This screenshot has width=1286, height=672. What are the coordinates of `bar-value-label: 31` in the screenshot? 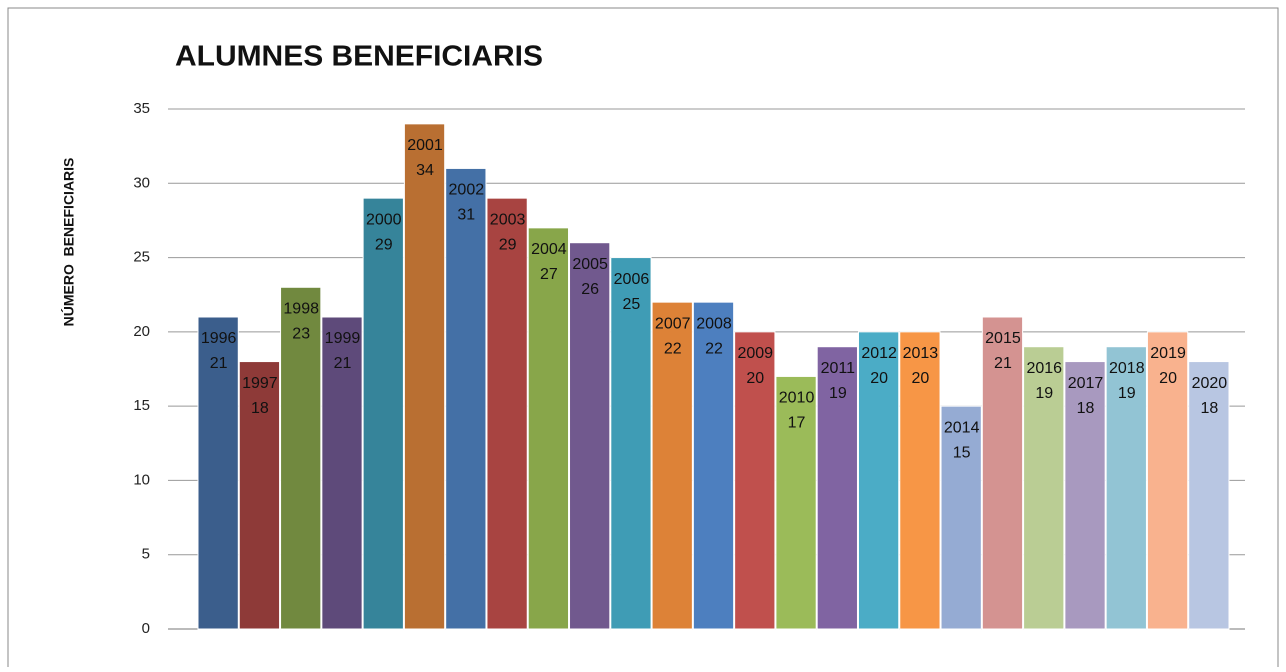 It's located at (466, 215).